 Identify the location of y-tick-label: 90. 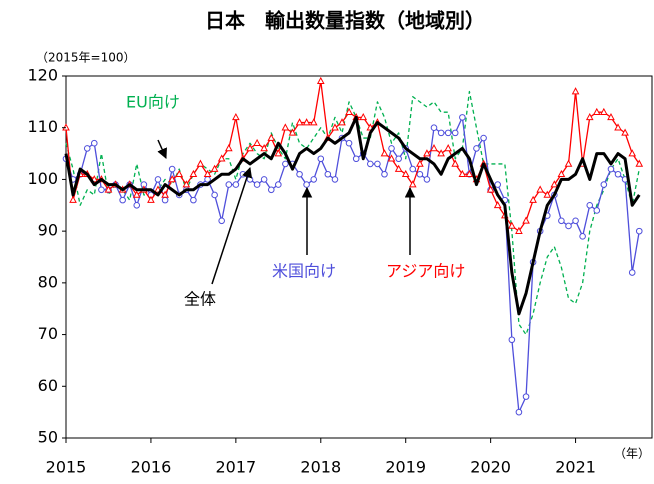
(48, 230).